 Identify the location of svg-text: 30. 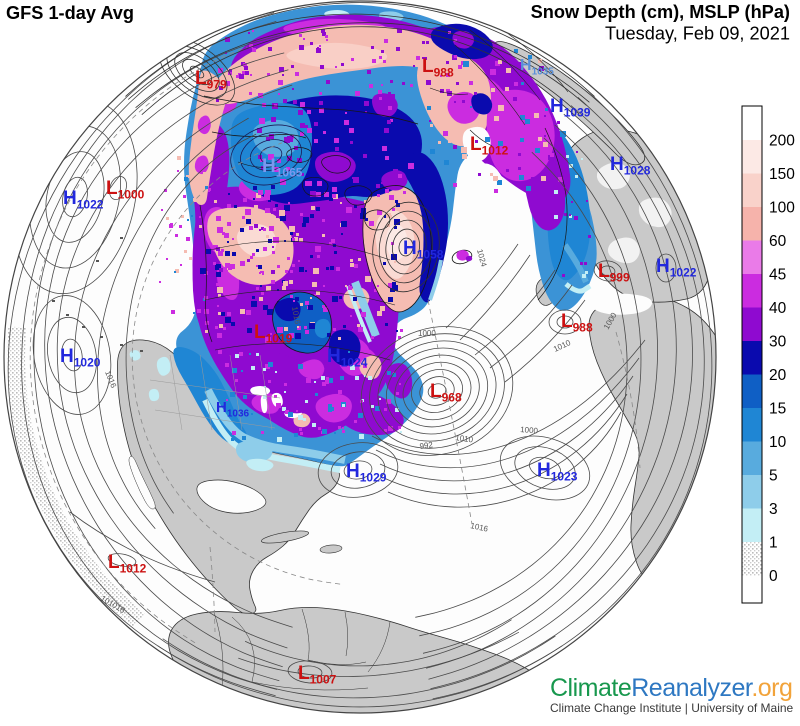
(778, 342).